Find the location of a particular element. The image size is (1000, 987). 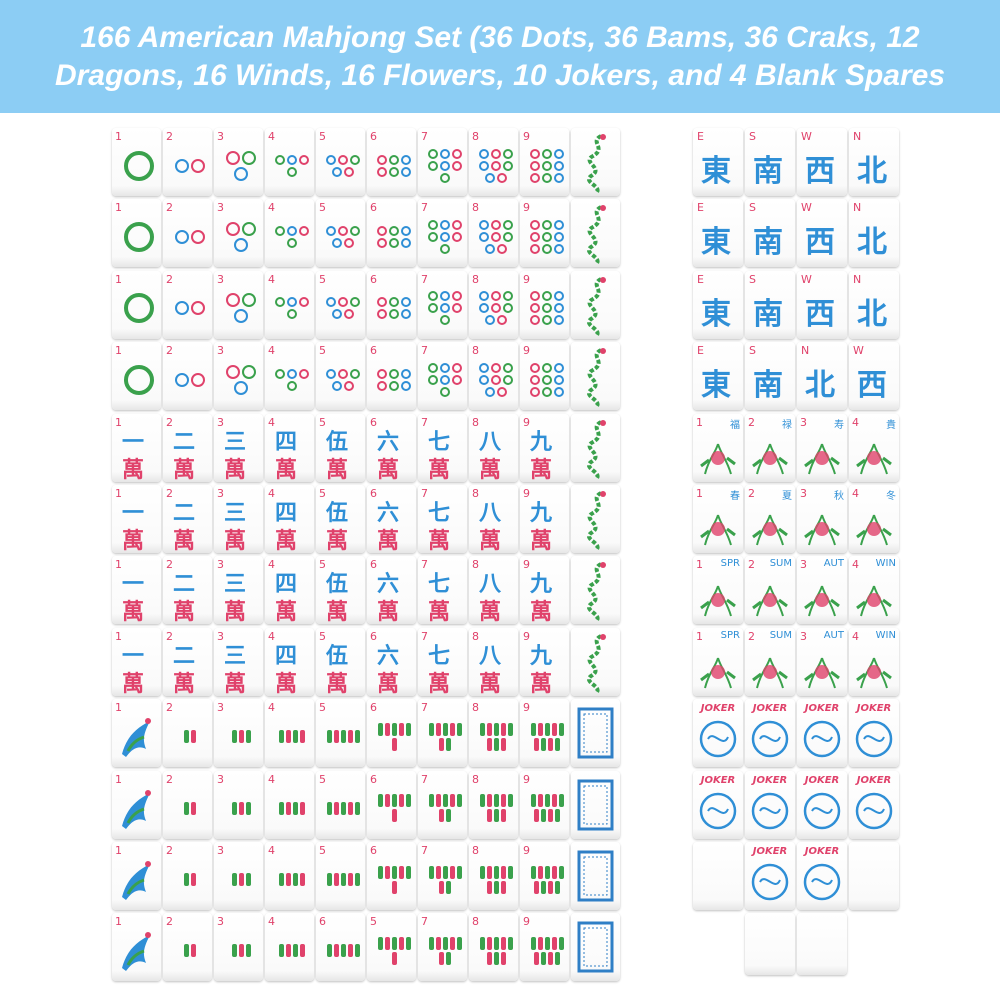

tile-number: 8 is located at coordinates (475, 351).